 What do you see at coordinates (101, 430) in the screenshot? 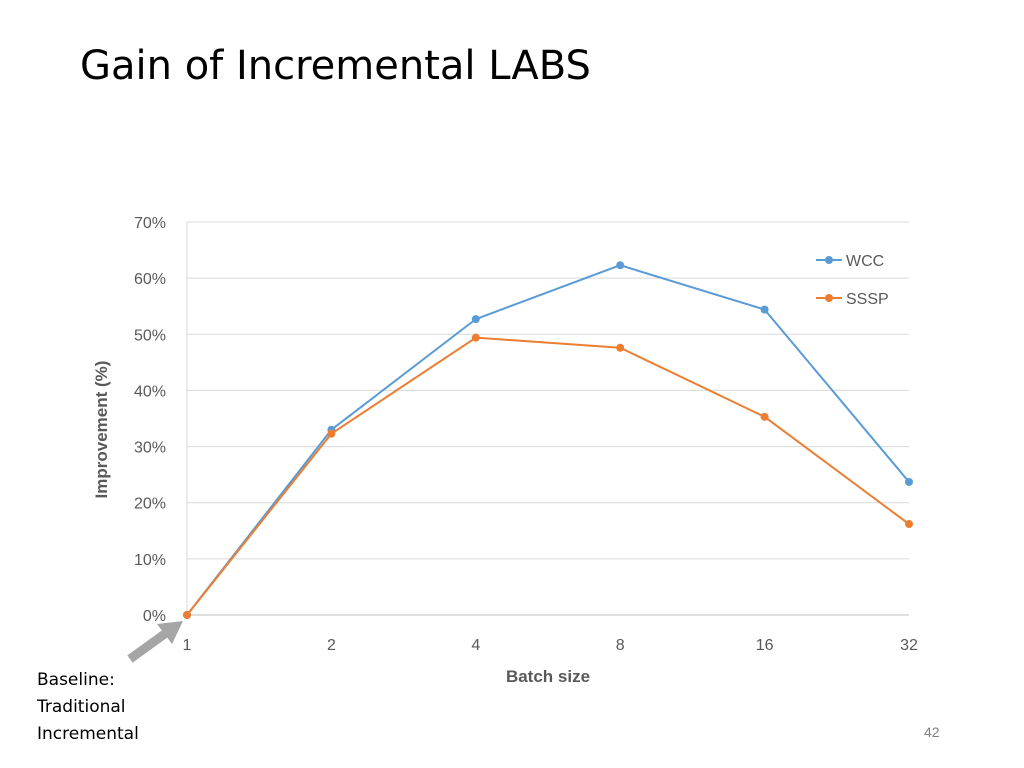
I see `y-axis-title: Improvement (%)` at bounding box center [101, 430].